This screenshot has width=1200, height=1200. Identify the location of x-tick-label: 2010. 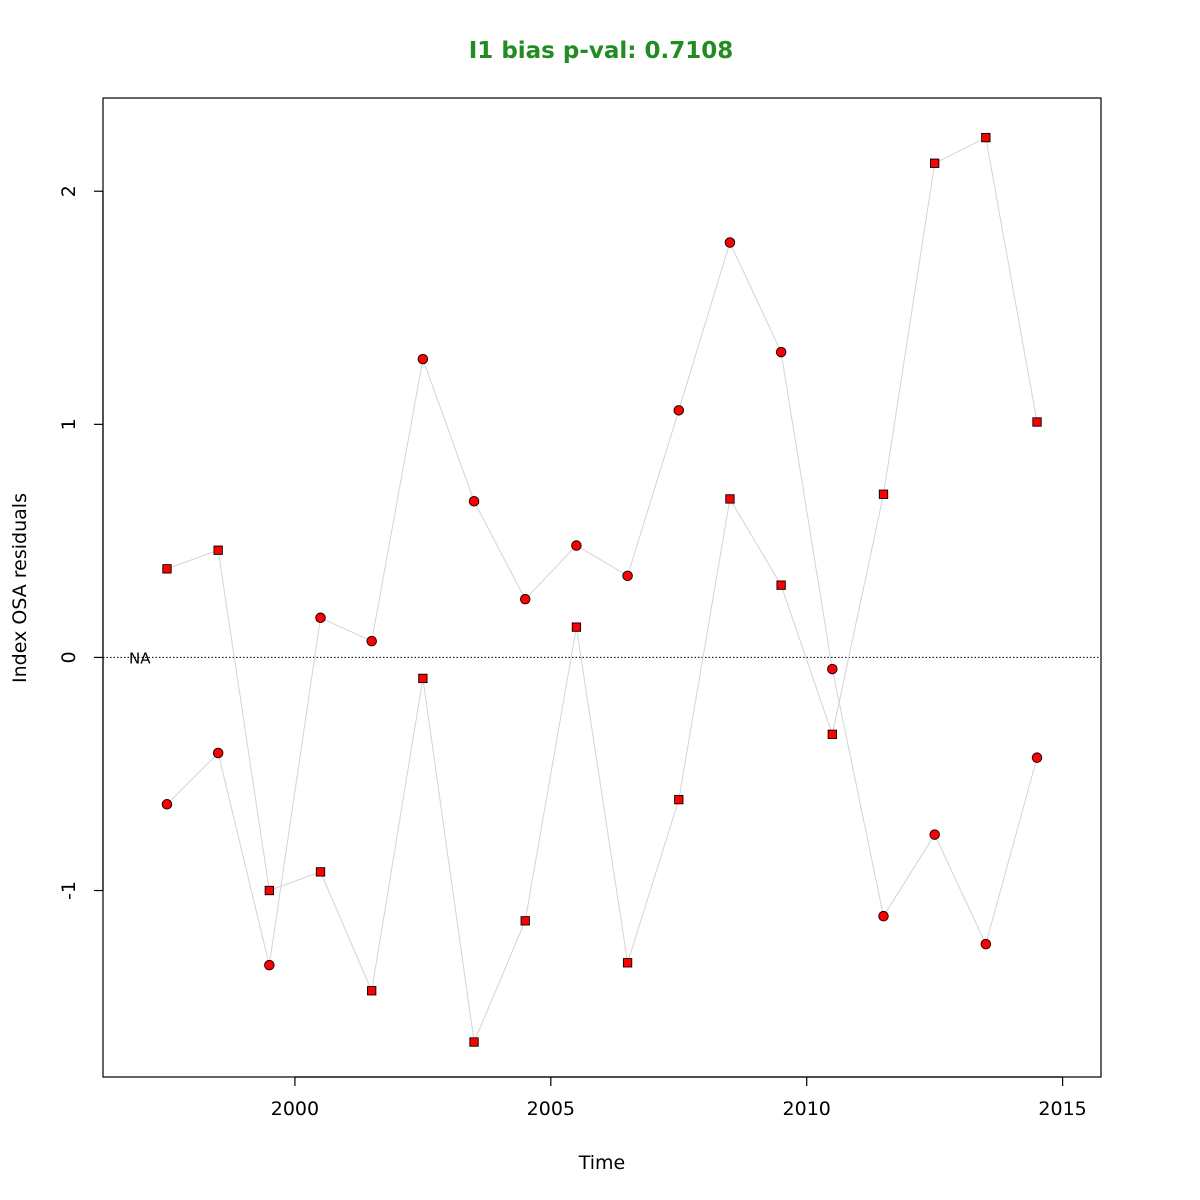
(807, 1109).